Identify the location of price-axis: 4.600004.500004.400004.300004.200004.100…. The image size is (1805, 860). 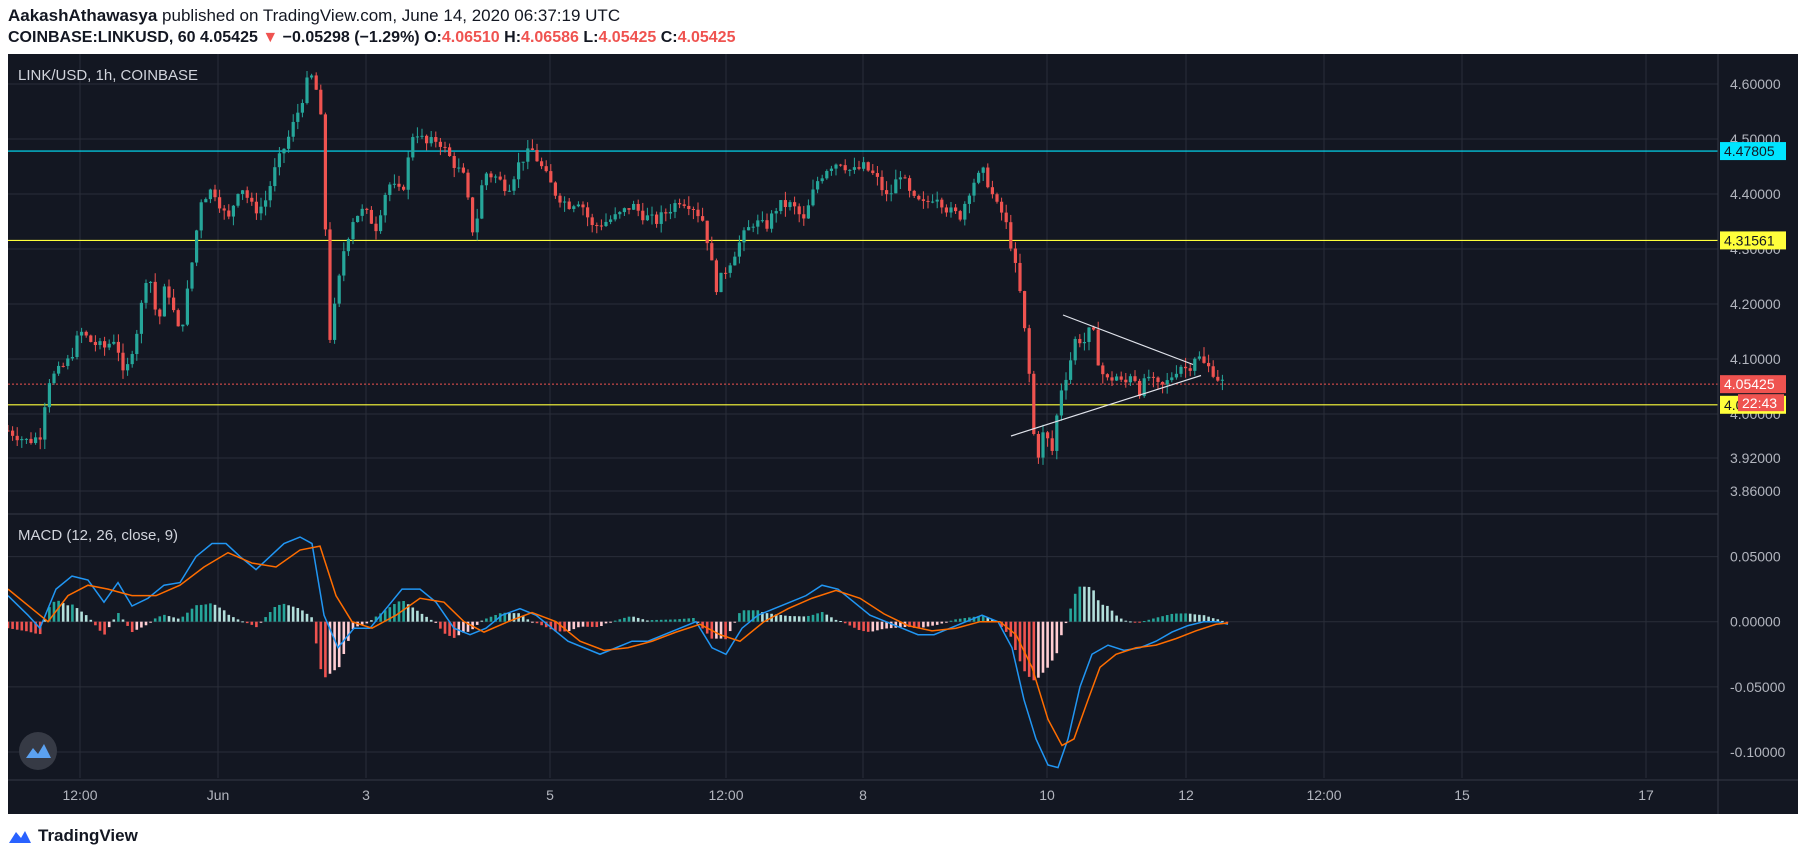
(1753, 418).